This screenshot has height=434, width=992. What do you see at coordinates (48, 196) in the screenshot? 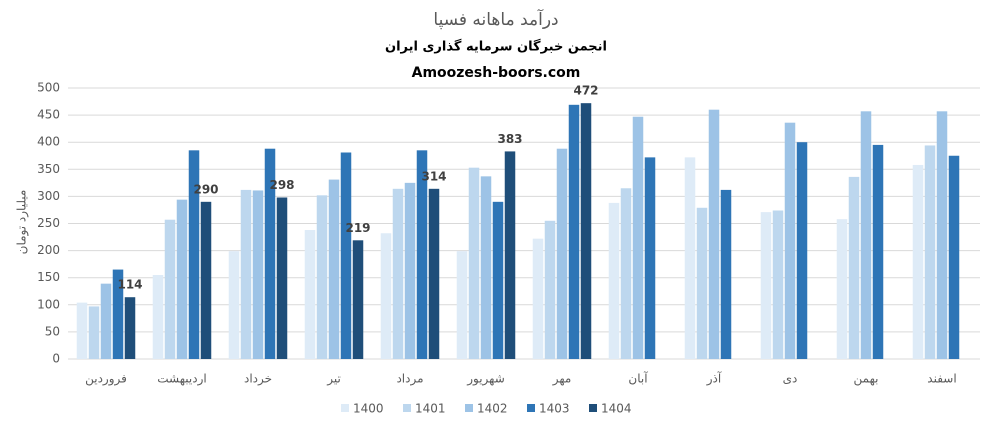
I see `y-tick-label: 300` at bounding box center [48, 196].